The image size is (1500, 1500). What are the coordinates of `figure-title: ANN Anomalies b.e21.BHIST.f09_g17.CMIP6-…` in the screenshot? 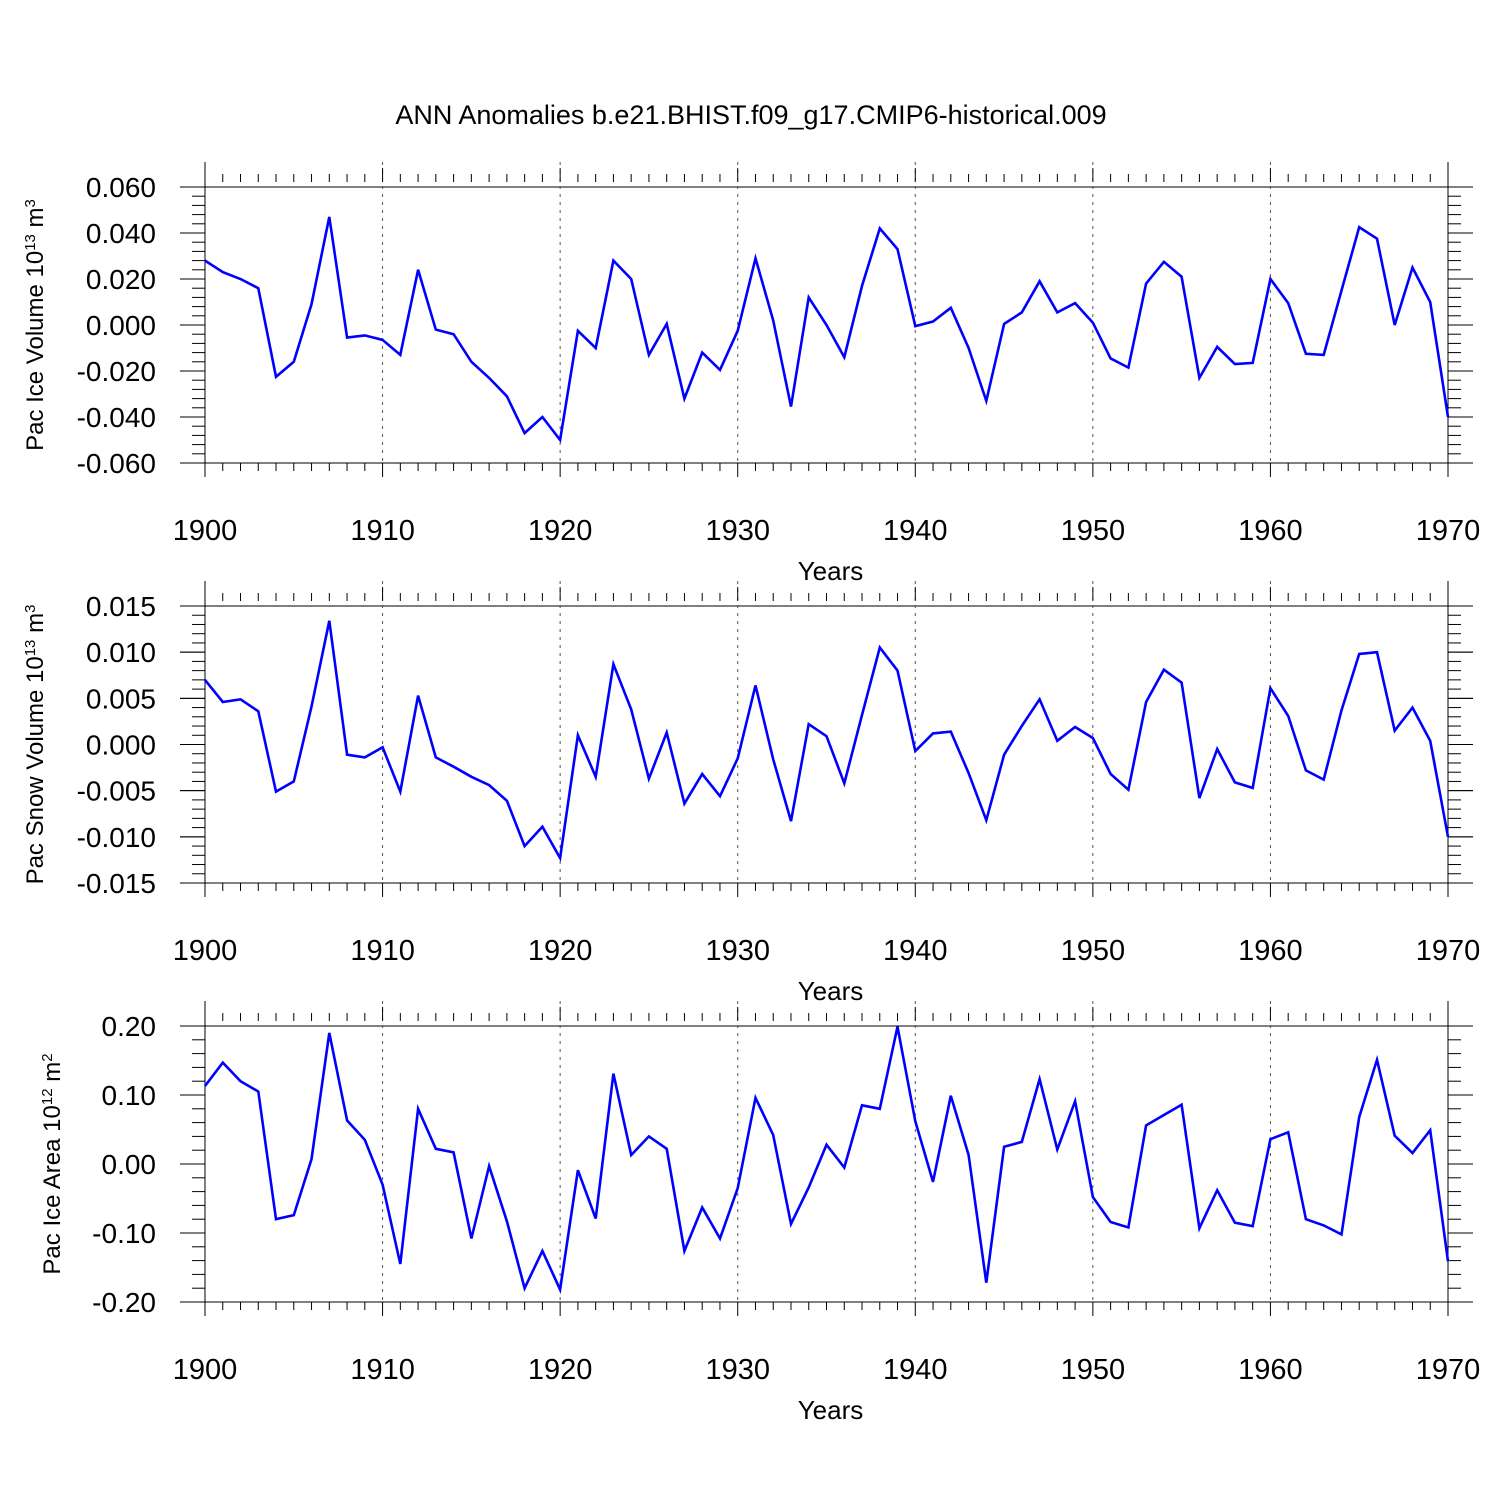 It's located at (750, 115).